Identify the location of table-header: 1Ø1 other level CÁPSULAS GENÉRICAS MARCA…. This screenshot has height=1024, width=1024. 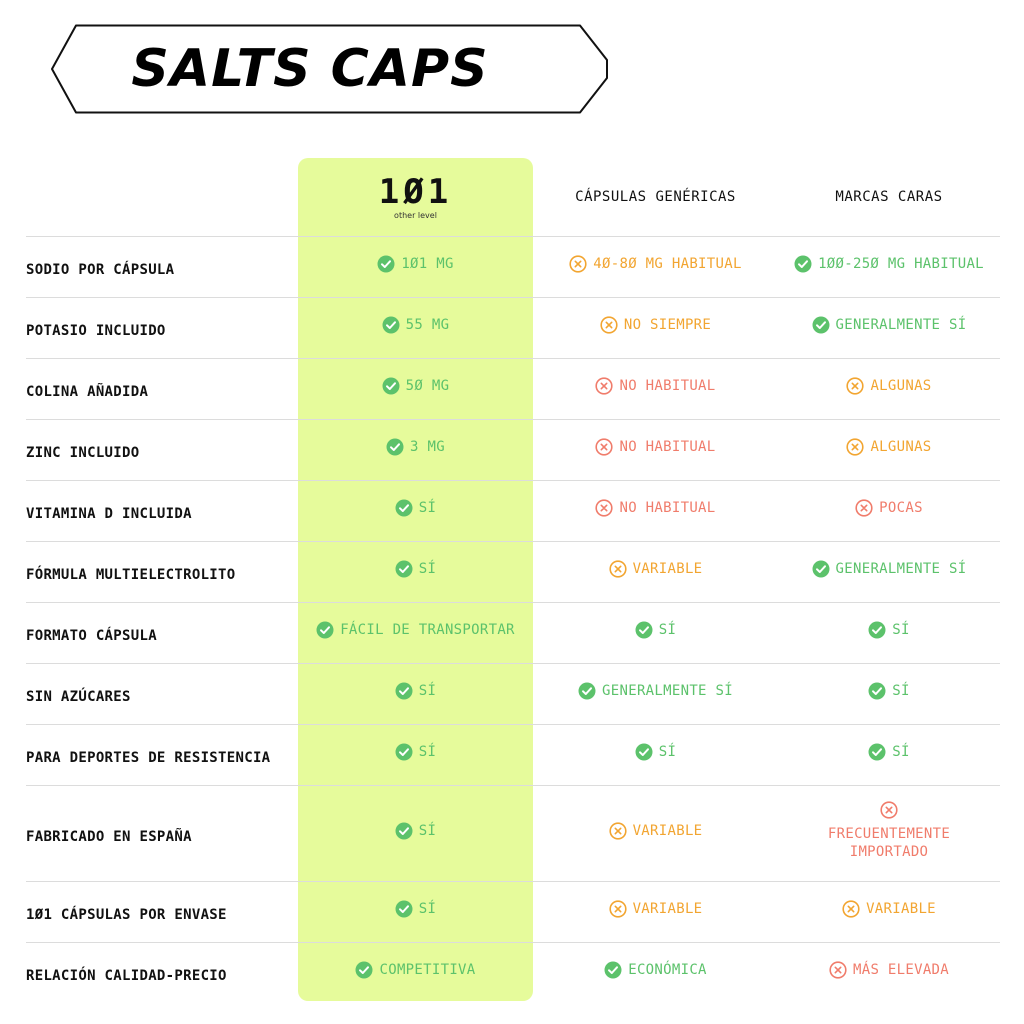
(513, 197).